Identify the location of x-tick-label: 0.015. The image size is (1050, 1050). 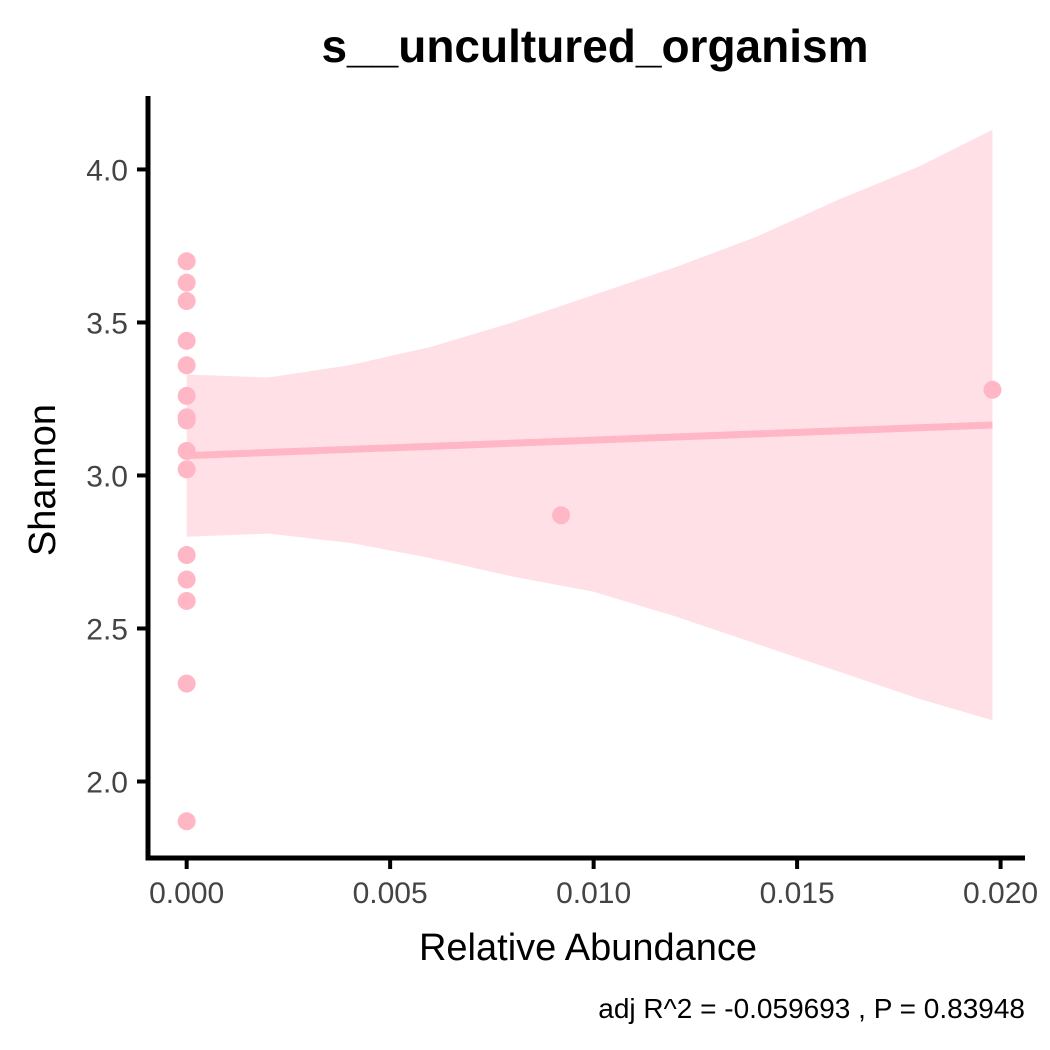
(797, 893).